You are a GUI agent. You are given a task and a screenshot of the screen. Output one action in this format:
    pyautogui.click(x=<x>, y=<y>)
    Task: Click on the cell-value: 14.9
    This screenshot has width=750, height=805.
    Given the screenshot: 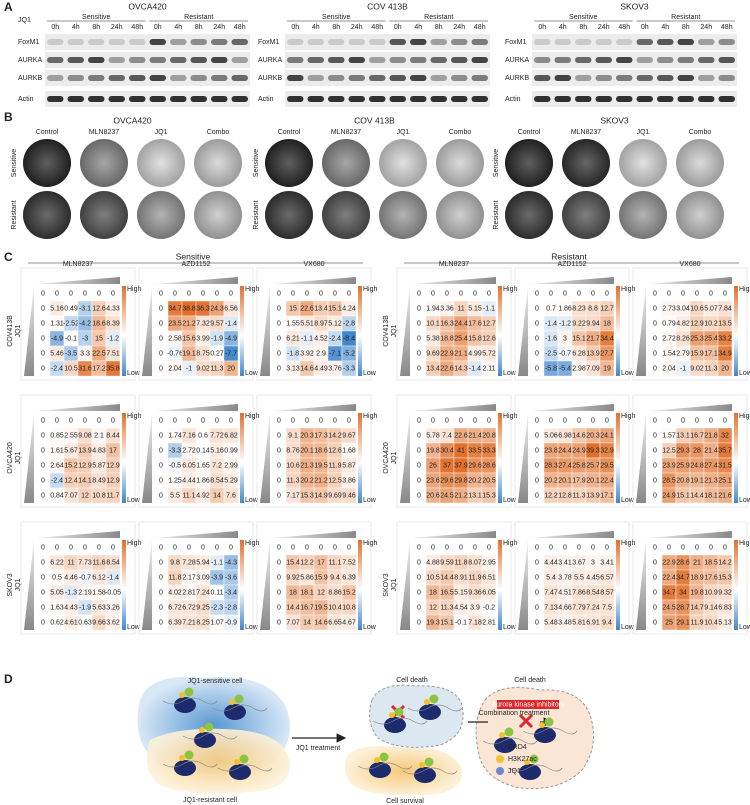 What is the action you would take?
    pyautogui.click(x=321, y=495)
    